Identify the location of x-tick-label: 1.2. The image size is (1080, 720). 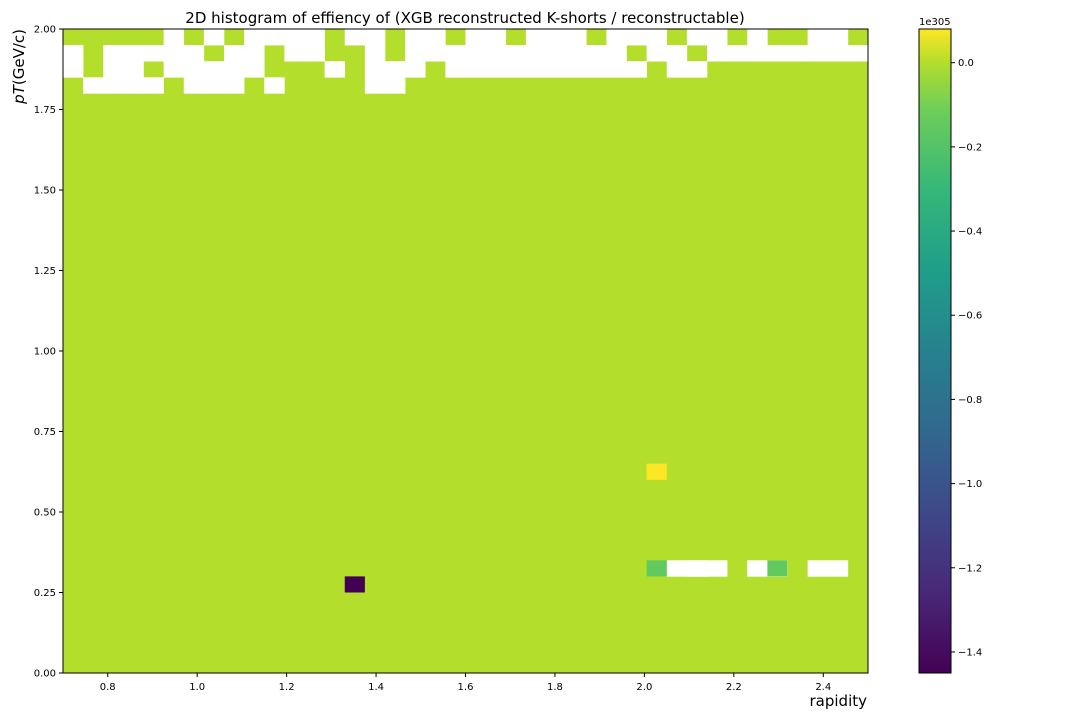
(287, 687).